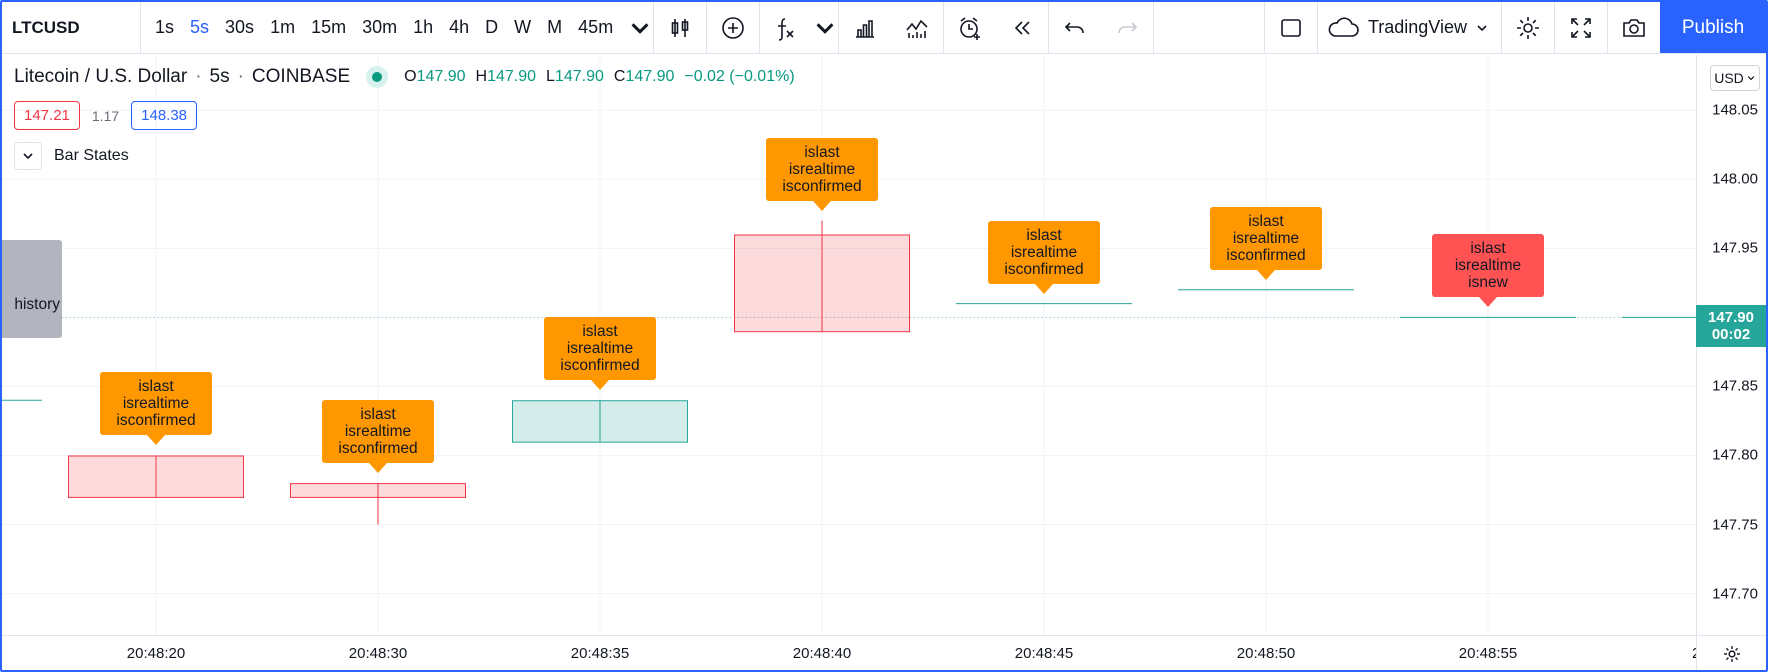 The image size is (1768, 672). Describe the element at coordinates (481, 76) in the screenshot. I see `high-label: H` at that location.